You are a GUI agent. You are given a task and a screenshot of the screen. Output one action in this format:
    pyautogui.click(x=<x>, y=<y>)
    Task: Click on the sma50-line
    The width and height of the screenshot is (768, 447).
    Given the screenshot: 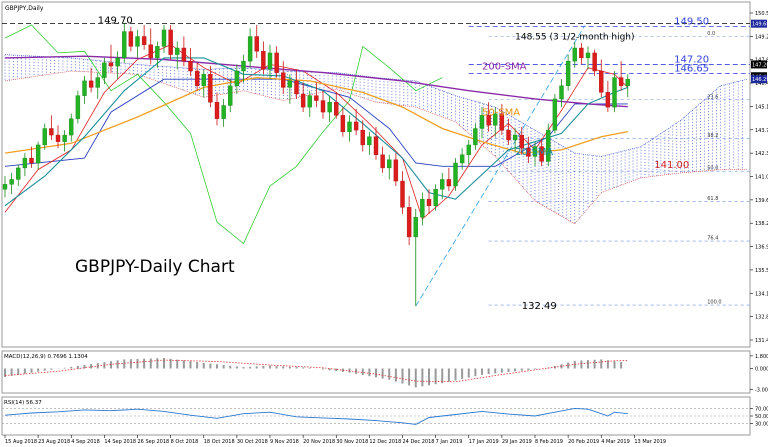 What is the action you would take?
    pyautogui.click(x=316, y=115)
    